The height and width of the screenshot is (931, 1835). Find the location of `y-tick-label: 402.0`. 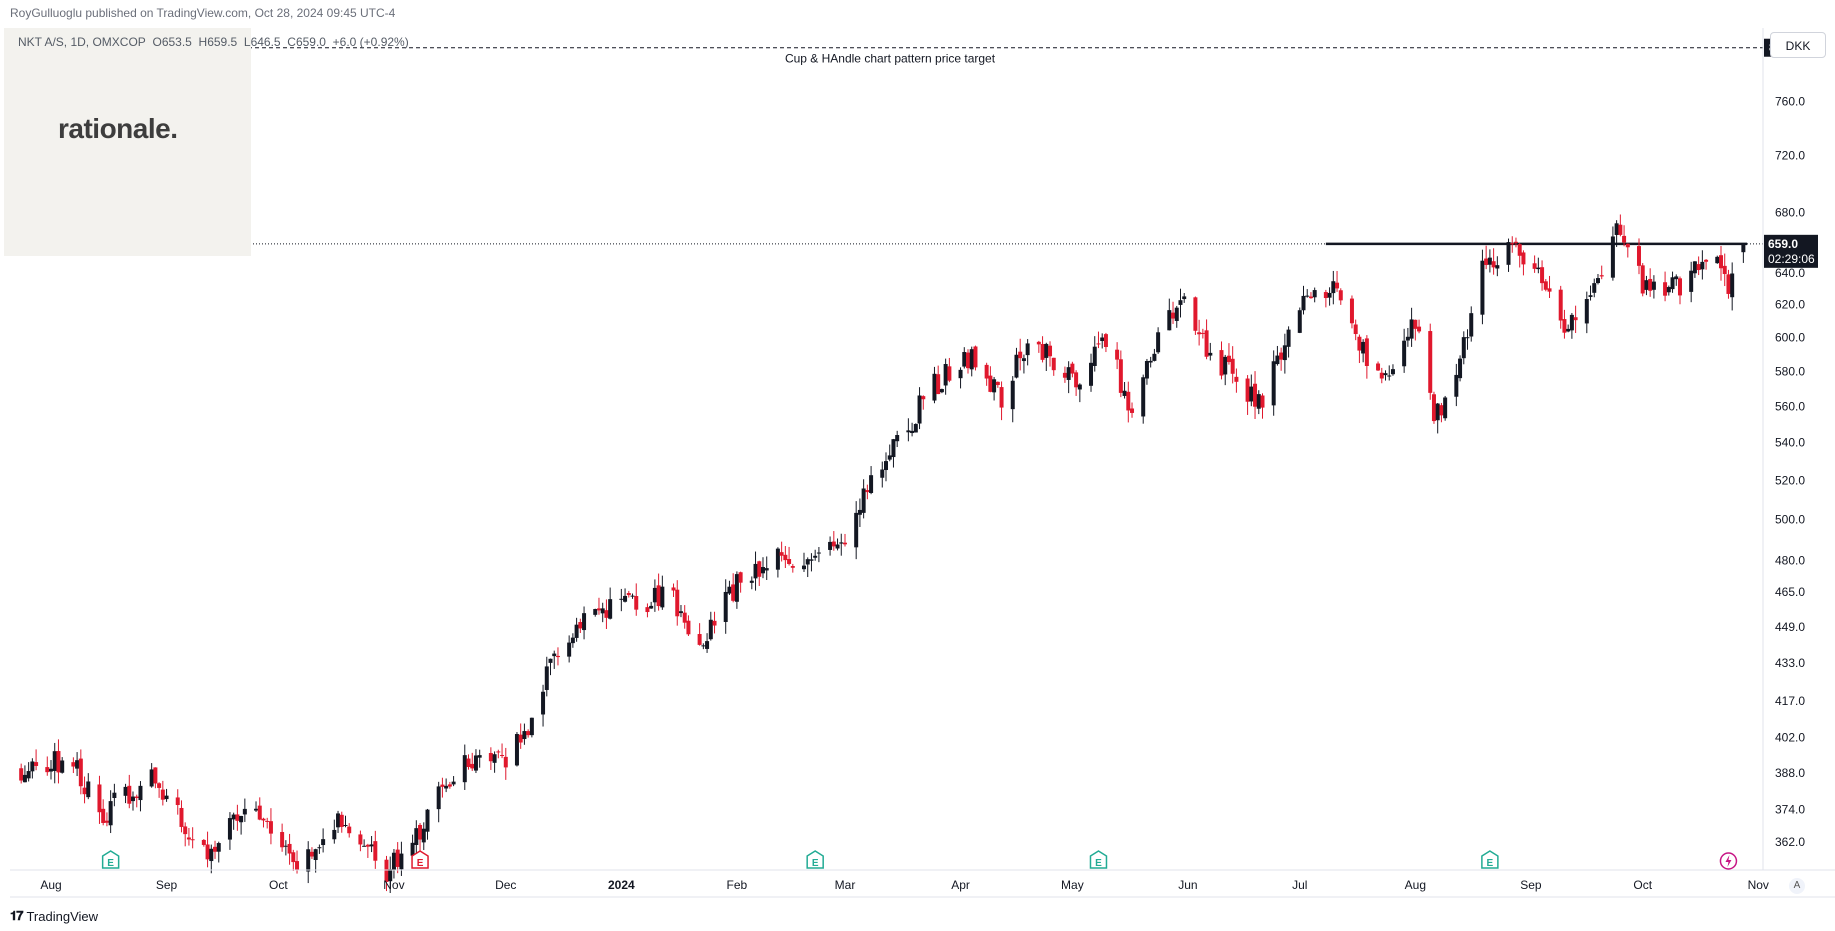

y-tick-label: 402.0 is located at coordinates (1790, 737).